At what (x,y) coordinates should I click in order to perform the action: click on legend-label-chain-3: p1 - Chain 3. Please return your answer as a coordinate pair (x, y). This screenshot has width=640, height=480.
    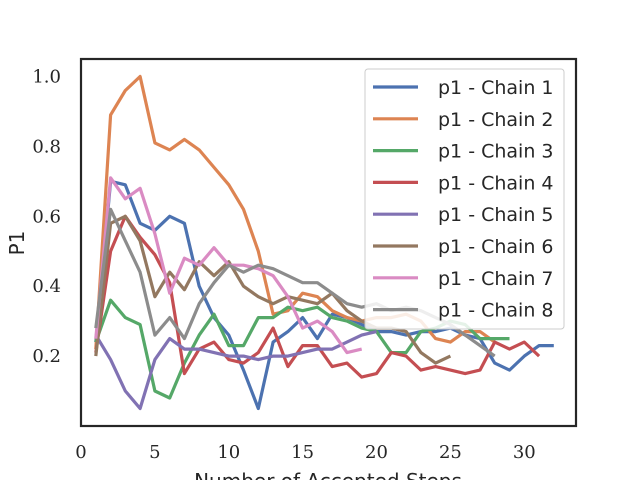
    Looking at the image, I should click on (495, 152).